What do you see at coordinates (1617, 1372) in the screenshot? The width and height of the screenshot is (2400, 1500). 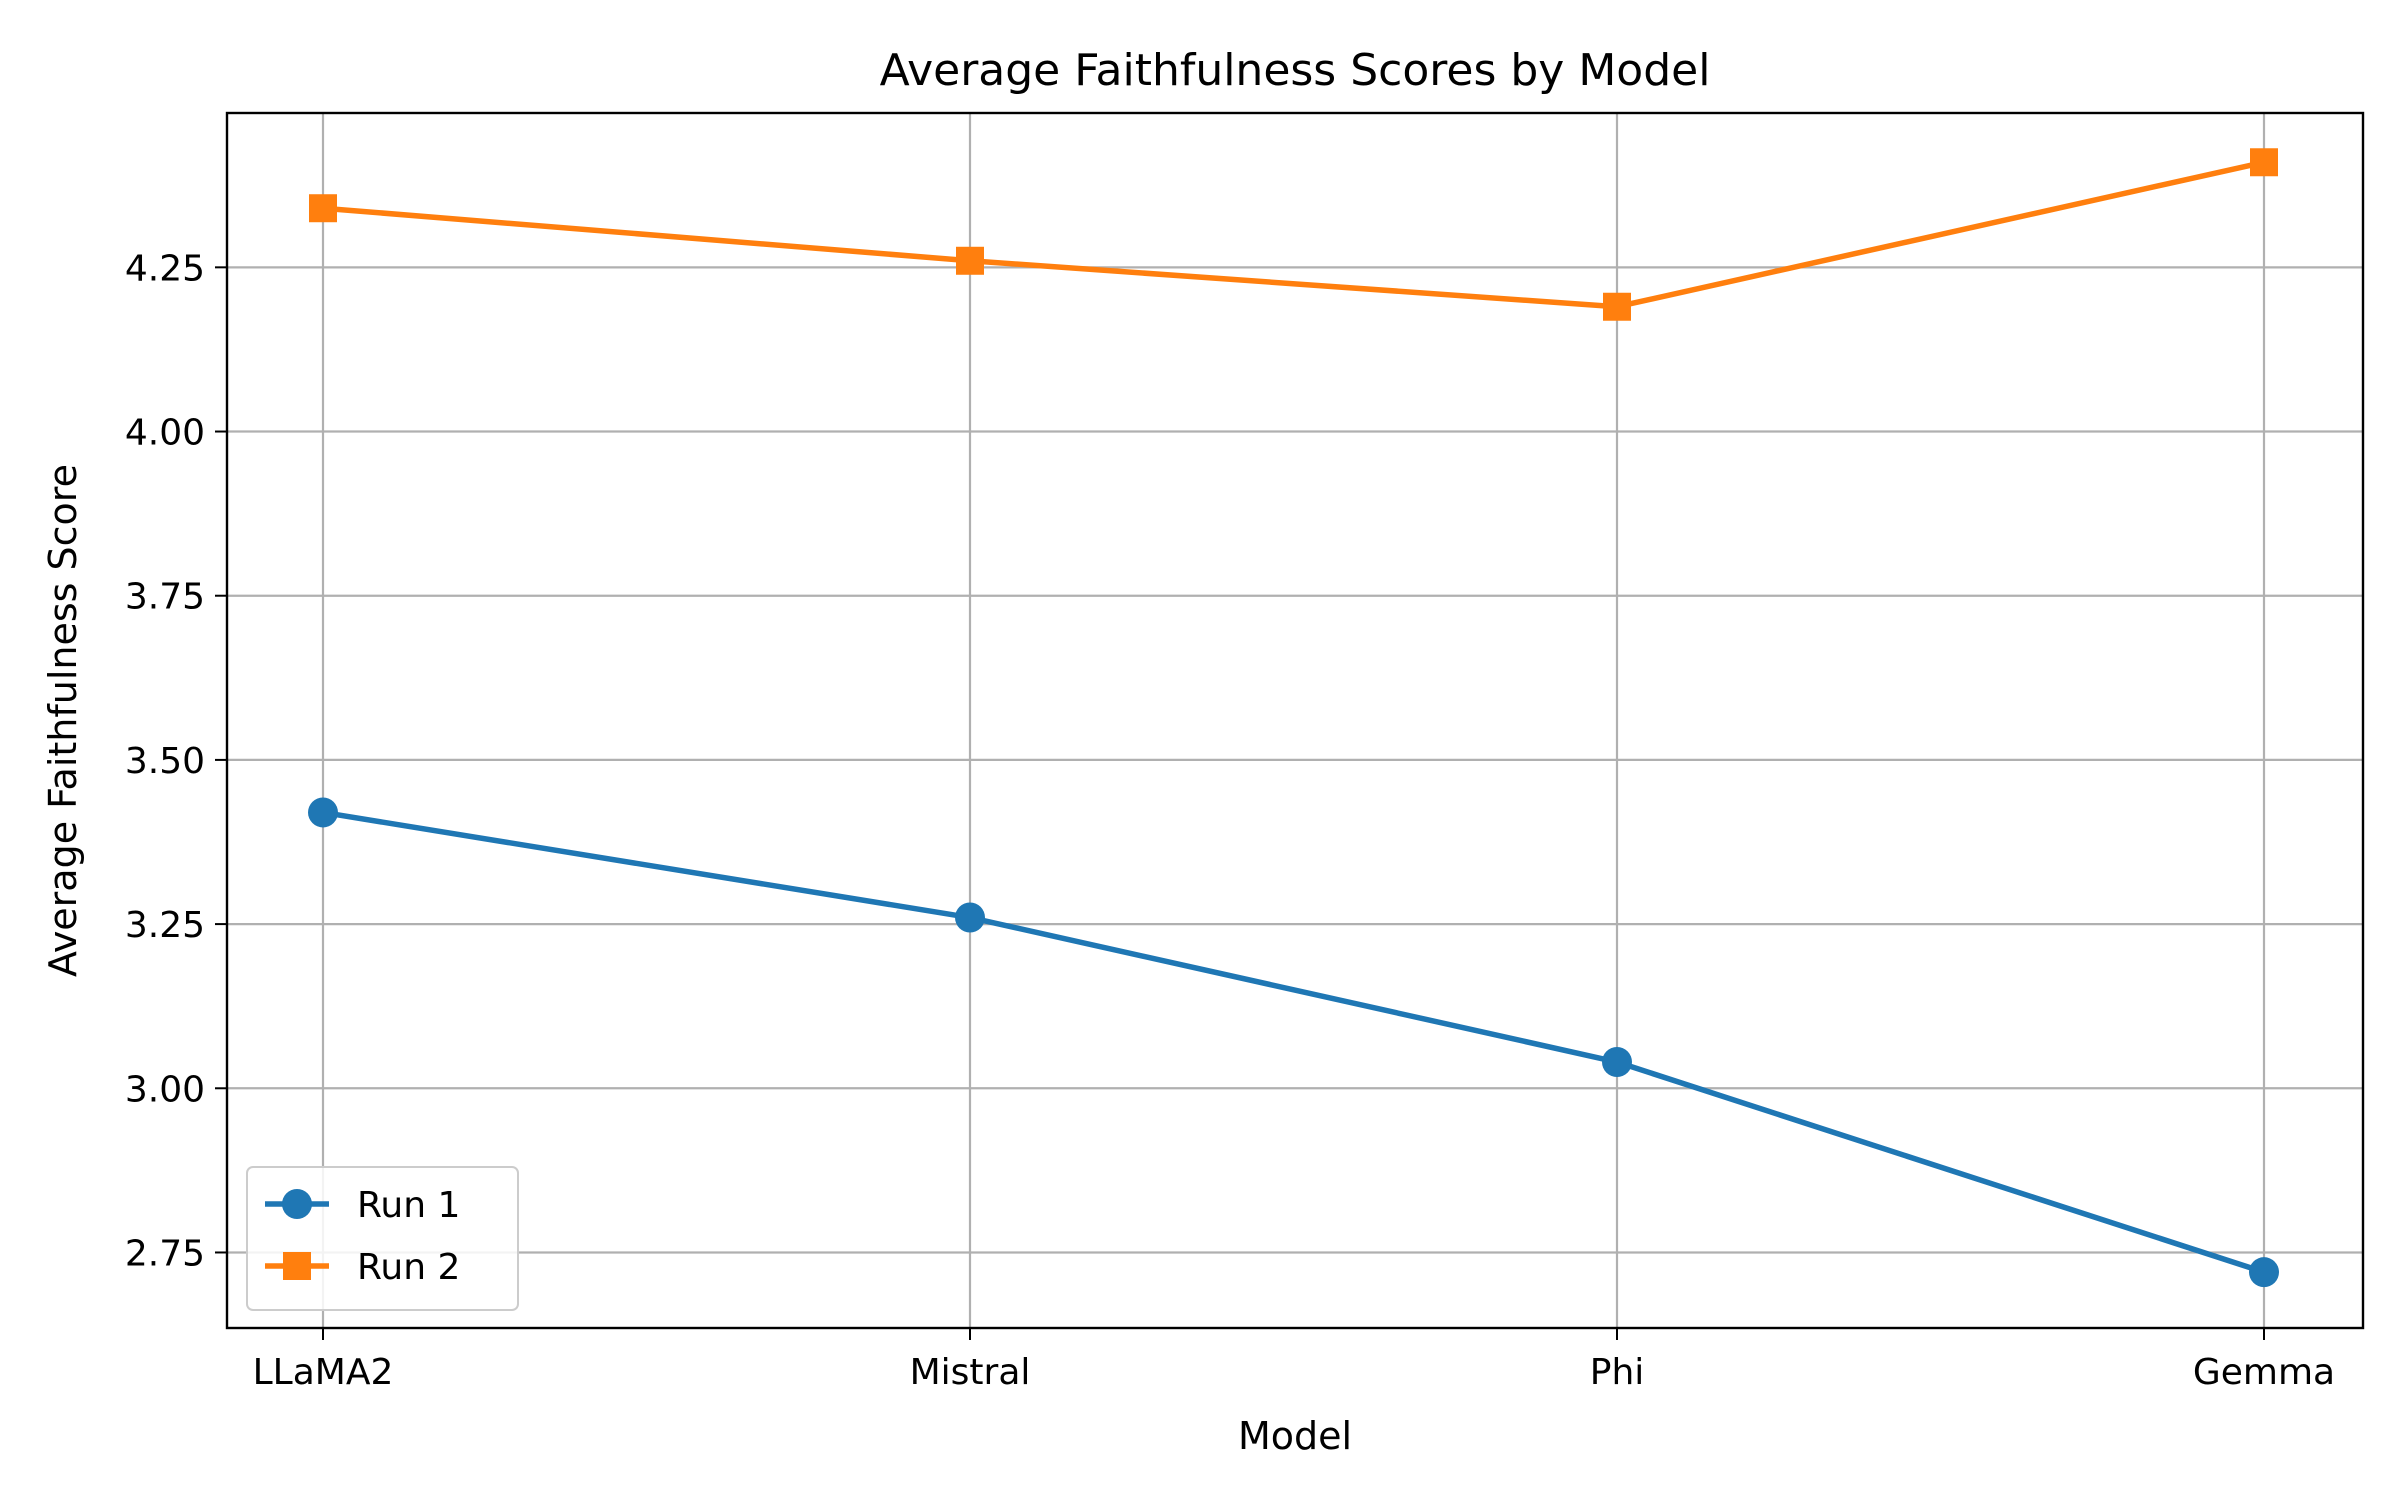 I see `x-tick-label: Phi` at bounding box center [1617, 1372].